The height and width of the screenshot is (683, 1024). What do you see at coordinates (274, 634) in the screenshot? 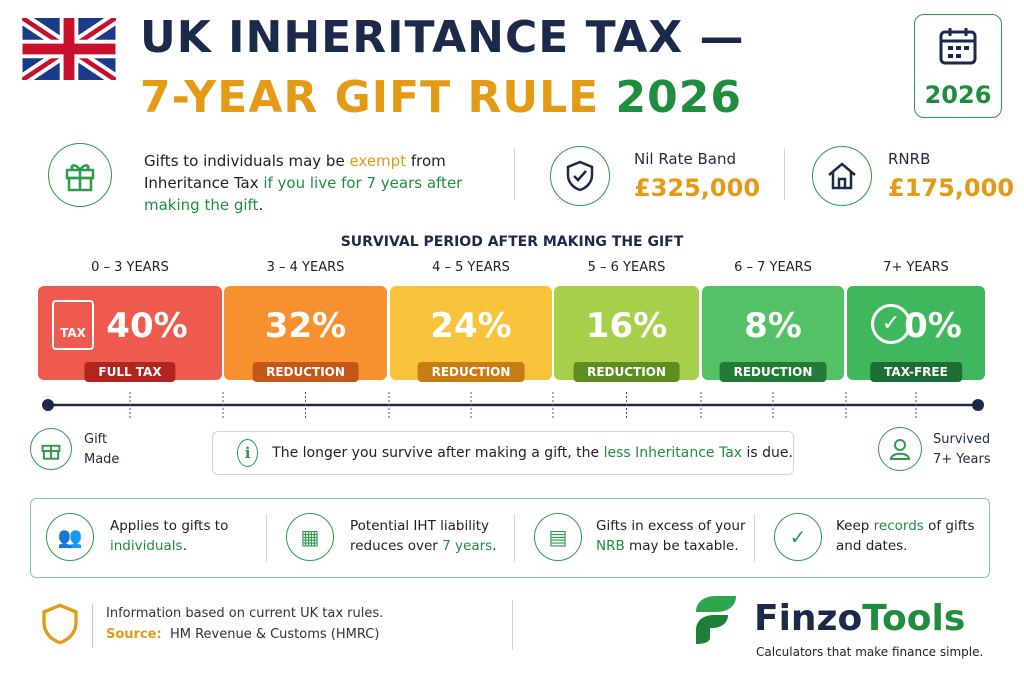
I see `source: HM Revenue & Customs (HMRC)` at bounding box center [274, 634].